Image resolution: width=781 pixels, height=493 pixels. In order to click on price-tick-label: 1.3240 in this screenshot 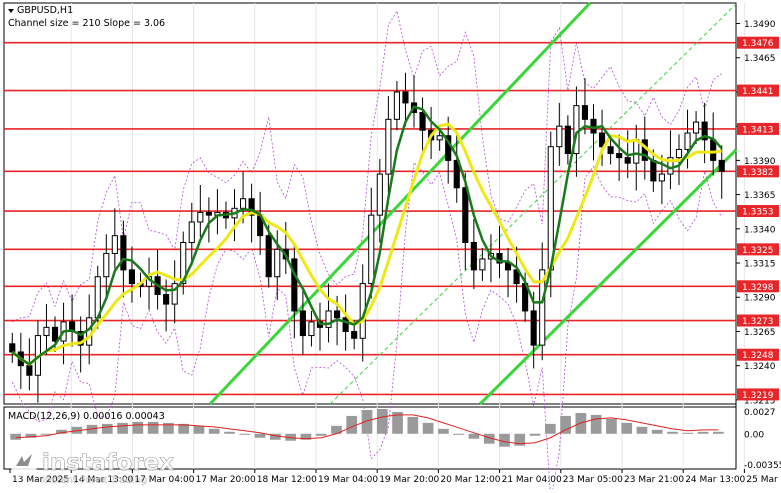, I will do `click(760, 367)`.